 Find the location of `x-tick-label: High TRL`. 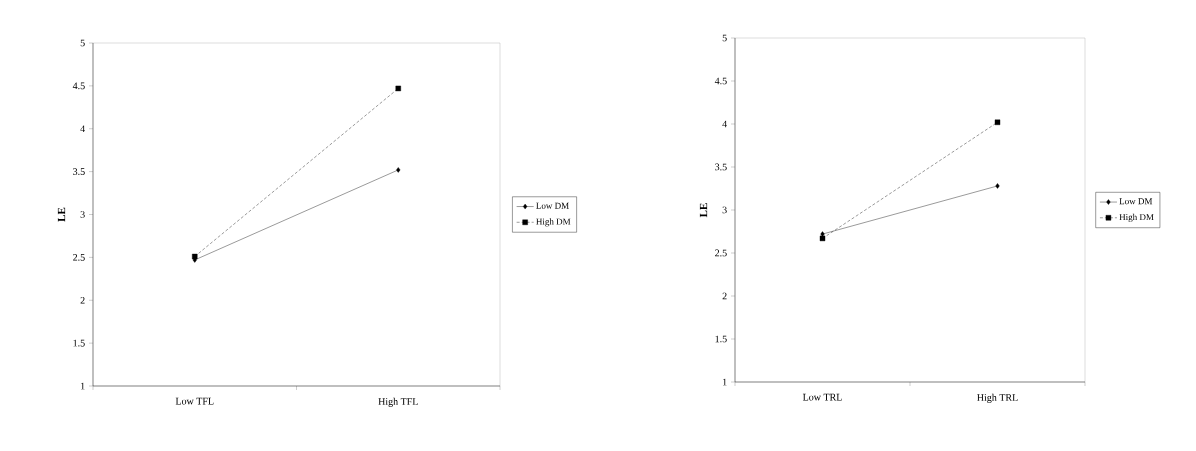

x-tick-label: High TRL is located at coordinates (997, 398).